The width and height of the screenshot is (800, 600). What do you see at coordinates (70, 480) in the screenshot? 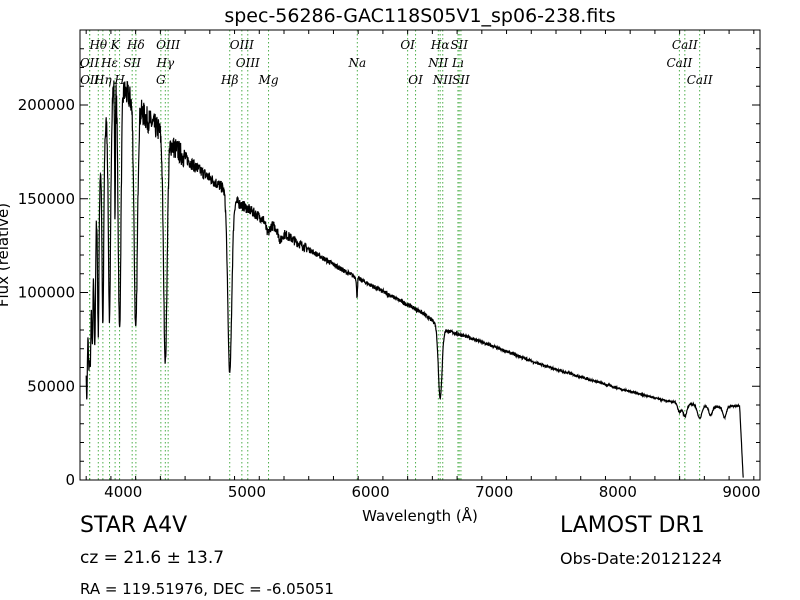
I see `y-tick-label: 0` at bounding box center [70, 480].